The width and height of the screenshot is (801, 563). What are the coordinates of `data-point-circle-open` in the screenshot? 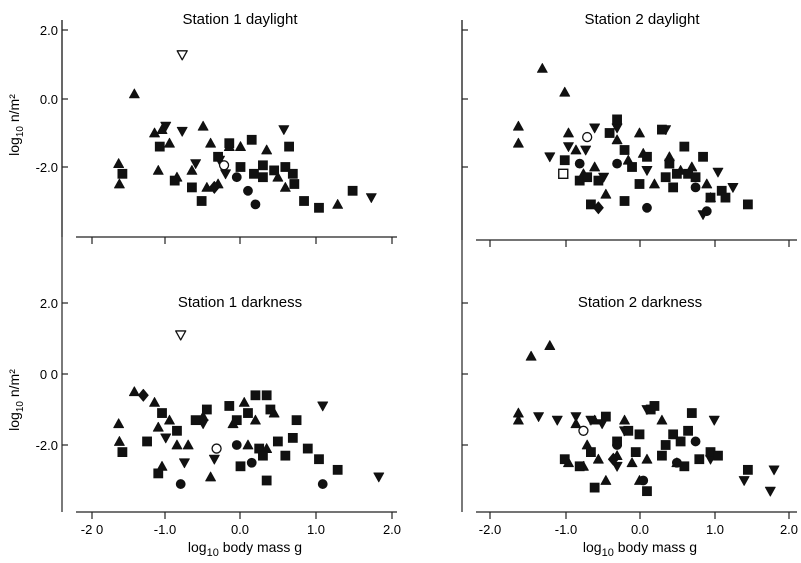 It's located at (587, 137).